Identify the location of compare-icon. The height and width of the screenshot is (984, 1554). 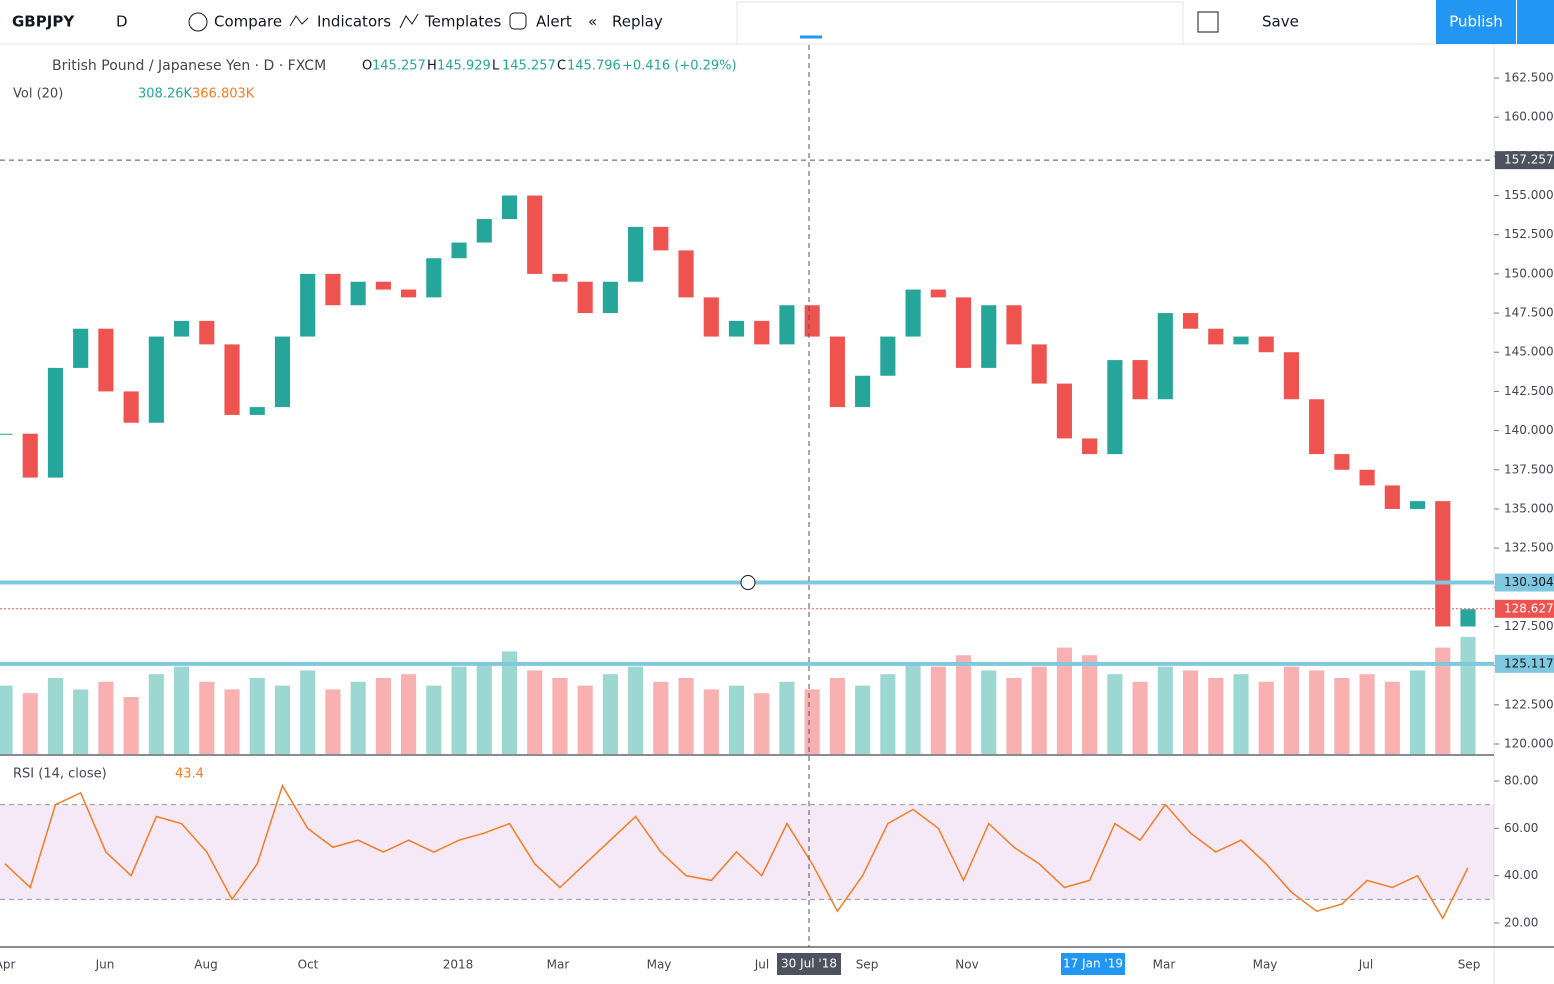
(198, 22).